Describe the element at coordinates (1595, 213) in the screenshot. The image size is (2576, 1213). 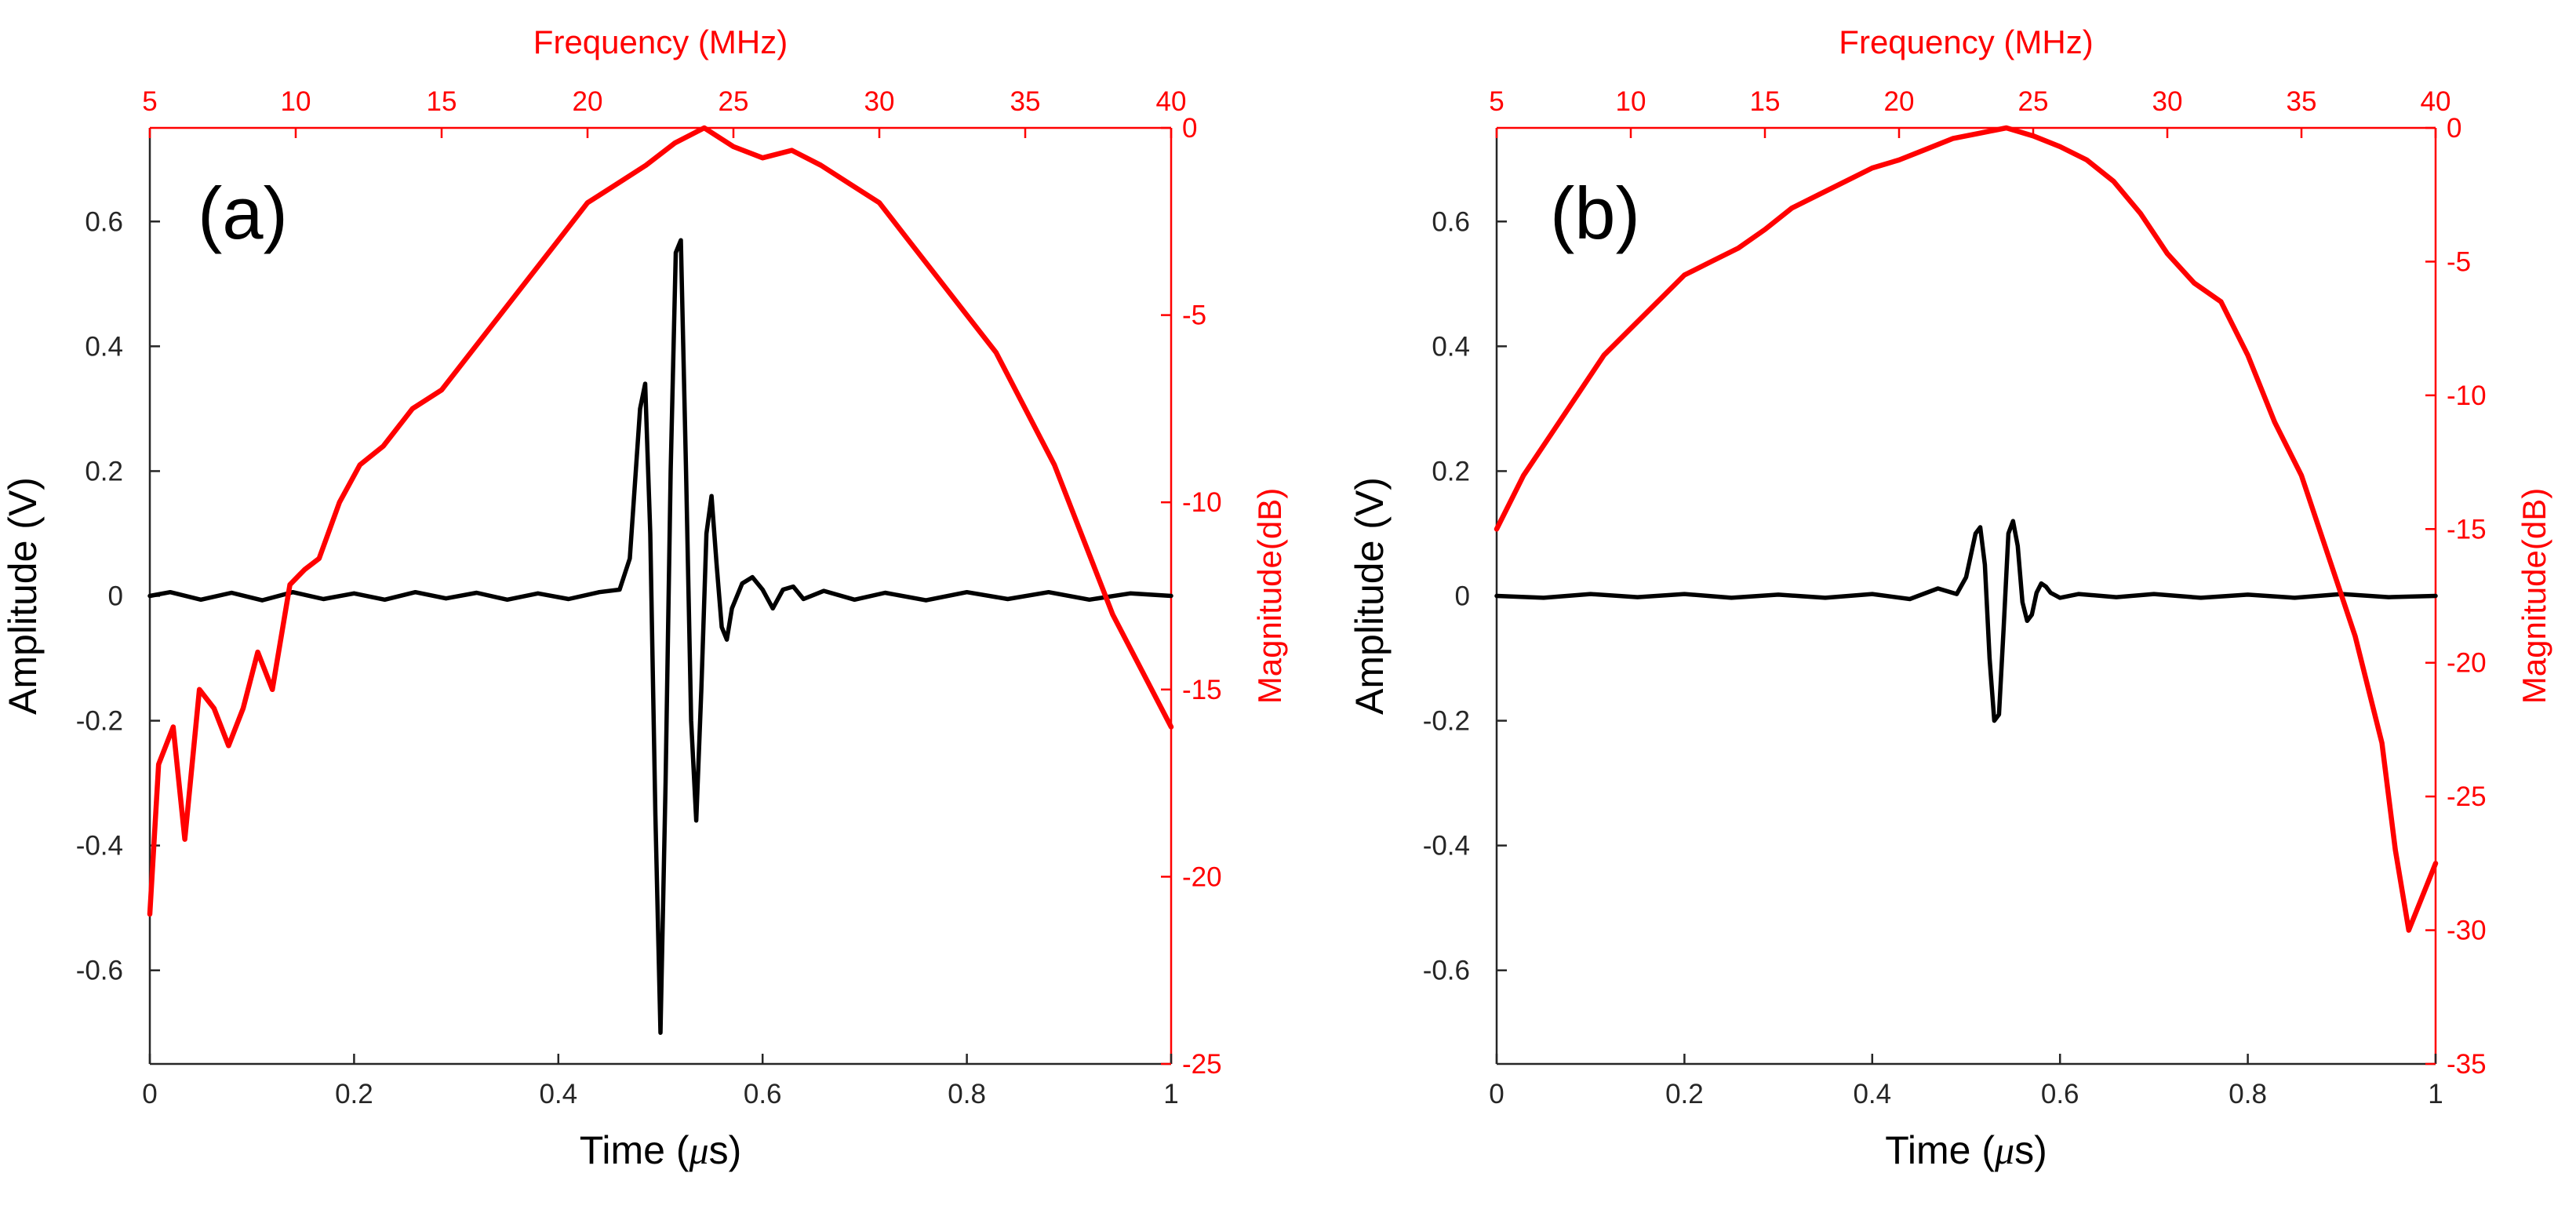
I see `panel-label: (b)` at that location.